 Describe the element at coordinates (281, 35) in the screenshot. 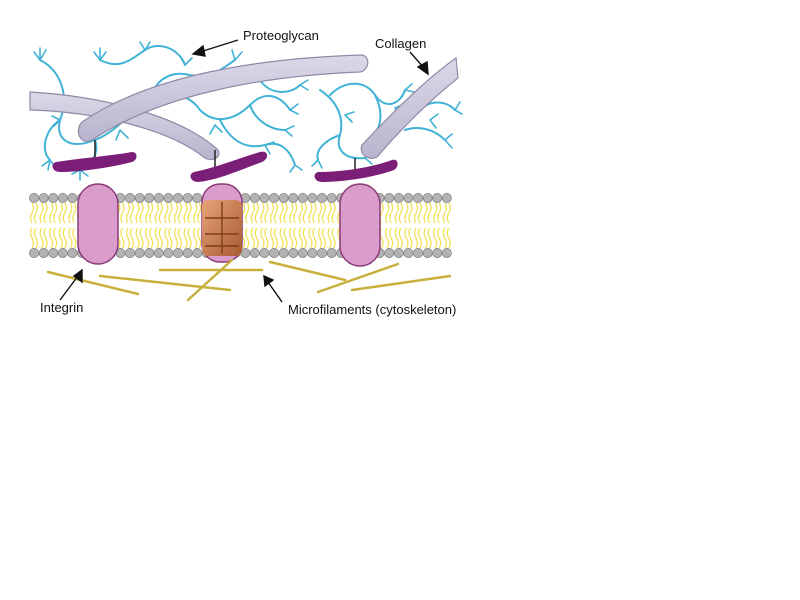

I see `proteoglycan-label: Proteoglycan` at that location.